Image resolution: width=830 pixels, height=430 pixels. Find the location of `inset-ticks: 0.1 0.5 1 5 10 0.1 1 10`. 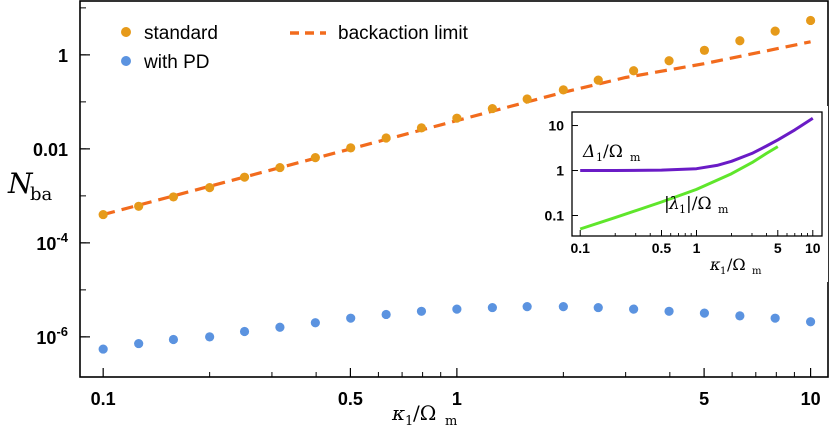

inset-ticks: 0.1 0.5 1 5 10 0.1 1 10 is located at coordinates (683, 187).